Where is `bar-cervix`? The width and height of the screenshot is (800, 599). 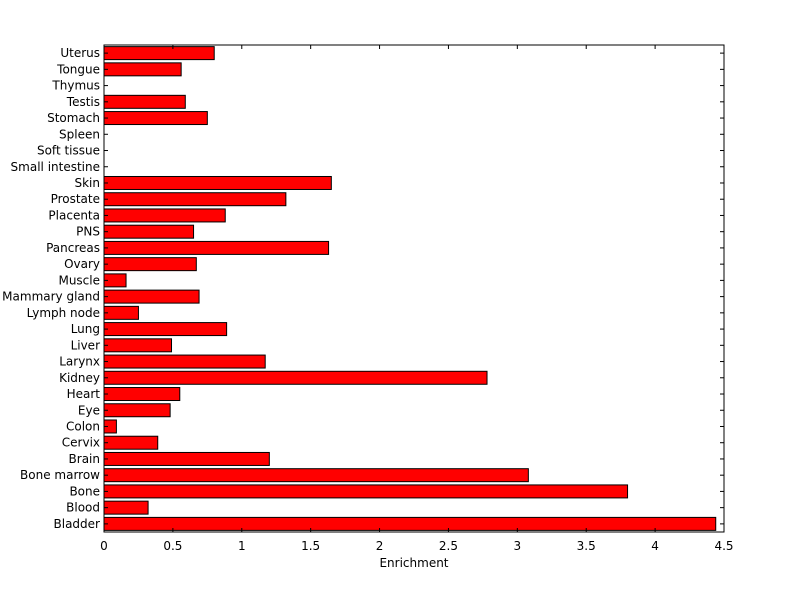
bar-cervix is located at coordinates (131, 442).